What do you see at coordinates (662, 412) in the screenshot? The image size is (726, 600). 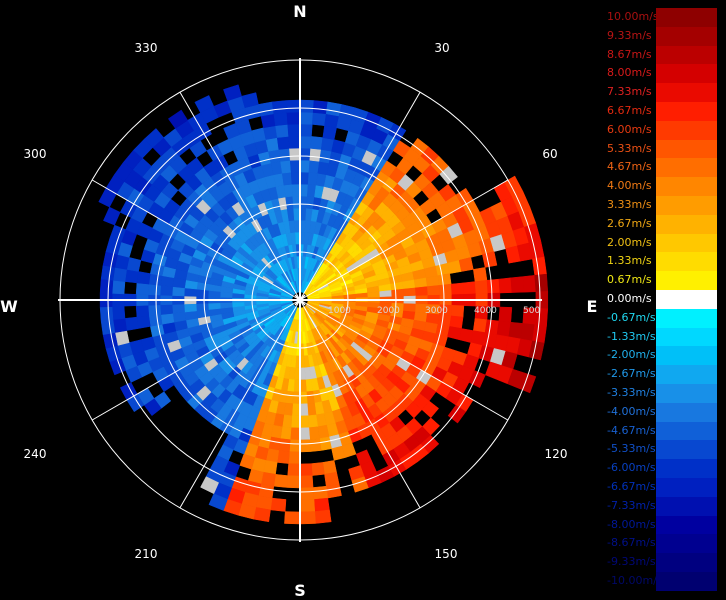 I see `legend-item: -4.00m/s` at bounding box center [662, 412].